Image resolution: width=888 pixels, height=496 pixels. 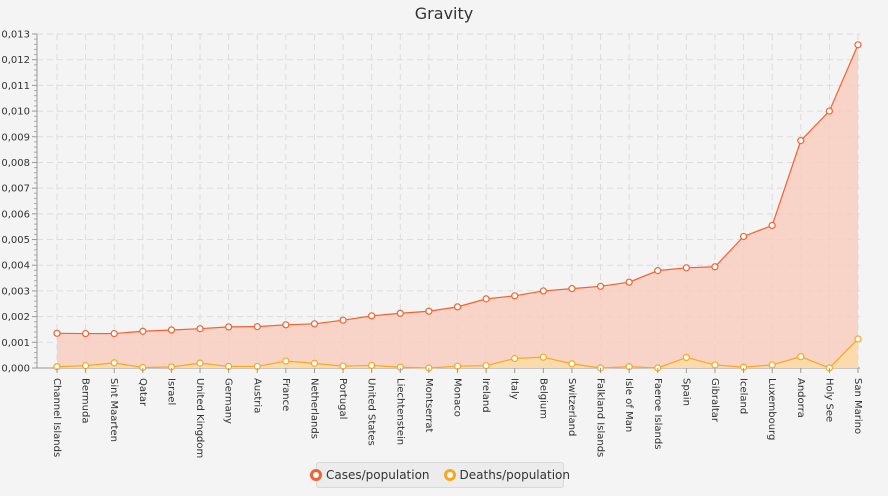 I want to click on x-tick-label: Ireland, so click(x=485, y=395).